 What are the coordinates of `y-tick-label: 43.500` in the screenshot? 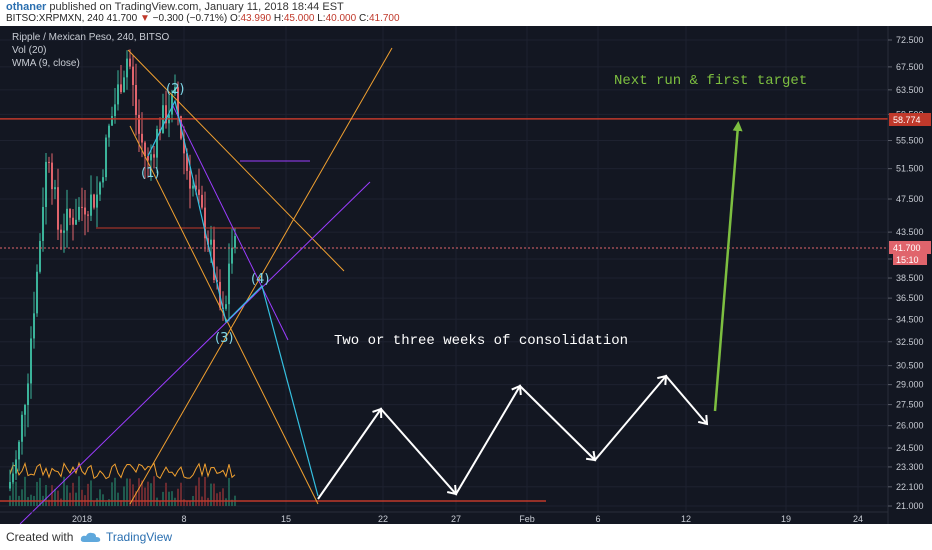 It's located at (910, 232).